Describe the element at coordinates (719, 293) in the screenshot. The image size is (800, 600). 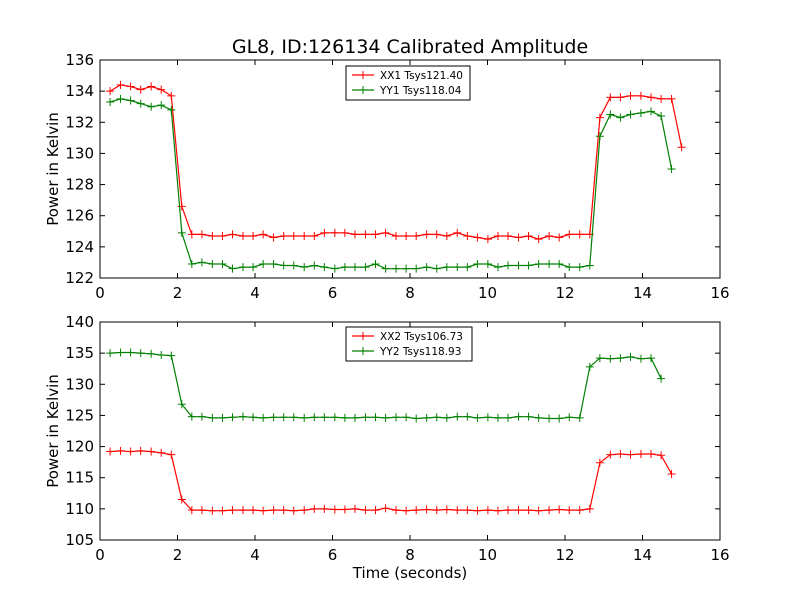
I see `x-tick-label: 16` at that location.